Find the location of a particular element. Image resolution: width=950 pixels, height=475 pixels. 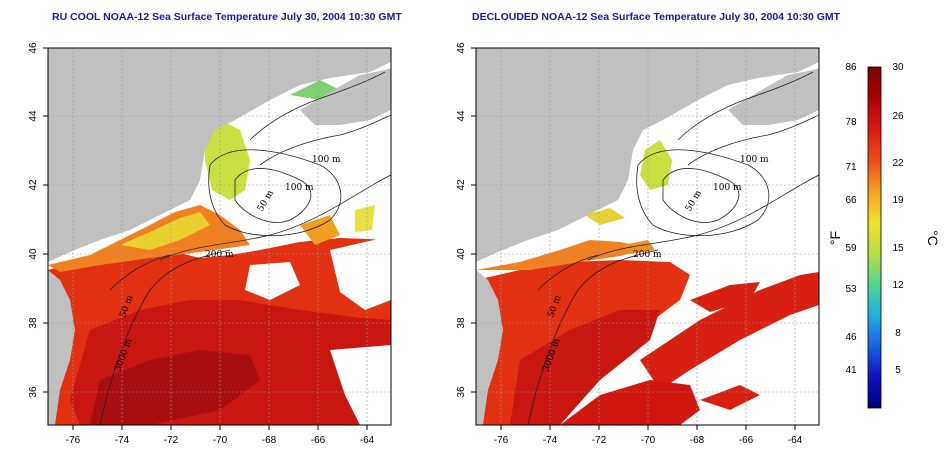

left-contour-label: 200 m is located at coordinates (219, 255).